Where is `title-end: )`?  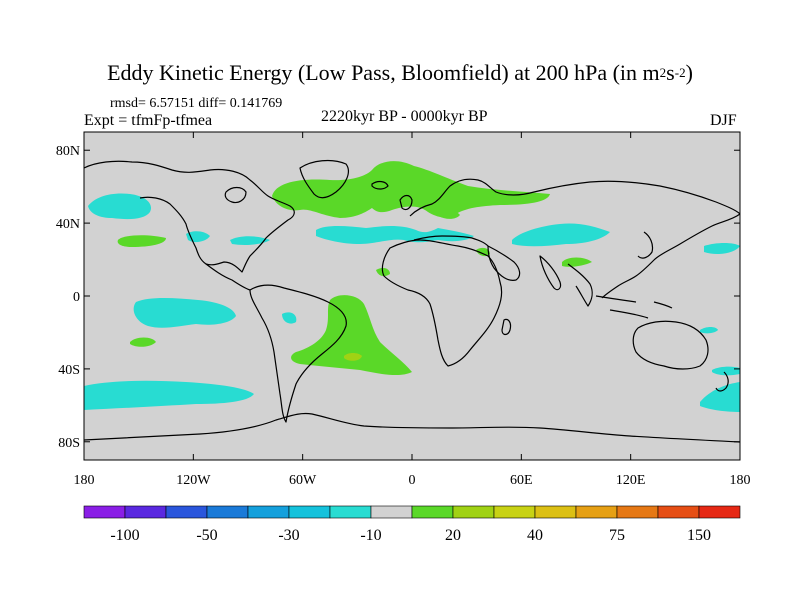 title-end: ) is located at coordinates (689, 72).